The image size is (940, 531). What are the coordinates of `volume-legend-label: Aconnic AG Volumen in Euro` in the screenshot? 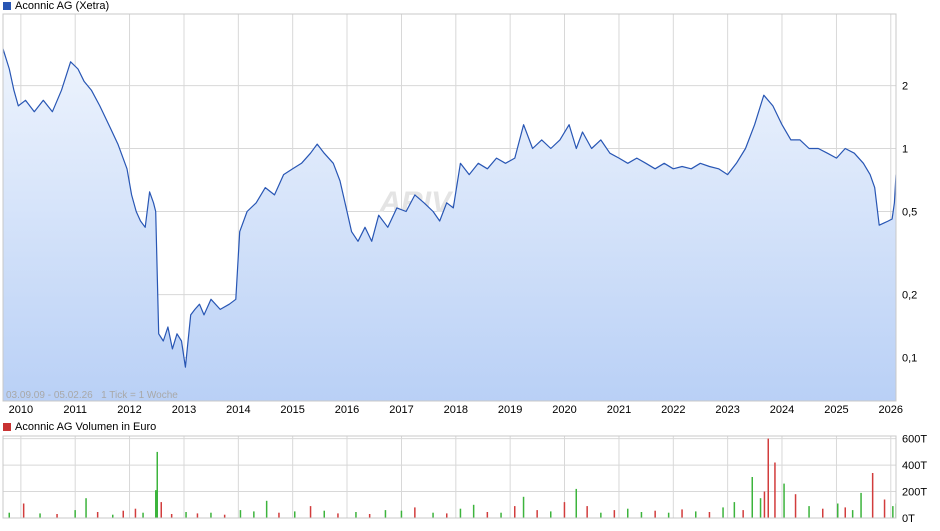 It's located at (86, 427).